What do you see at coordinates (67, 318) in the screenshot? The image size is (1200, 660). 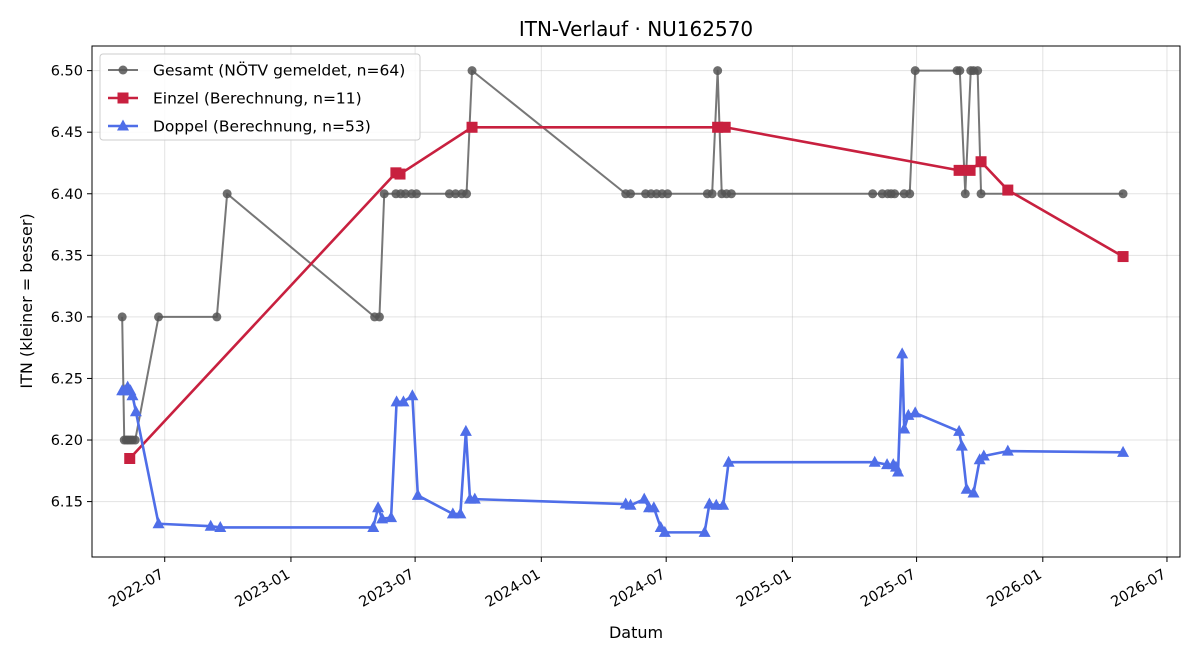 I see `y-tick-label: 6.30` at bounding box center [67, 318].